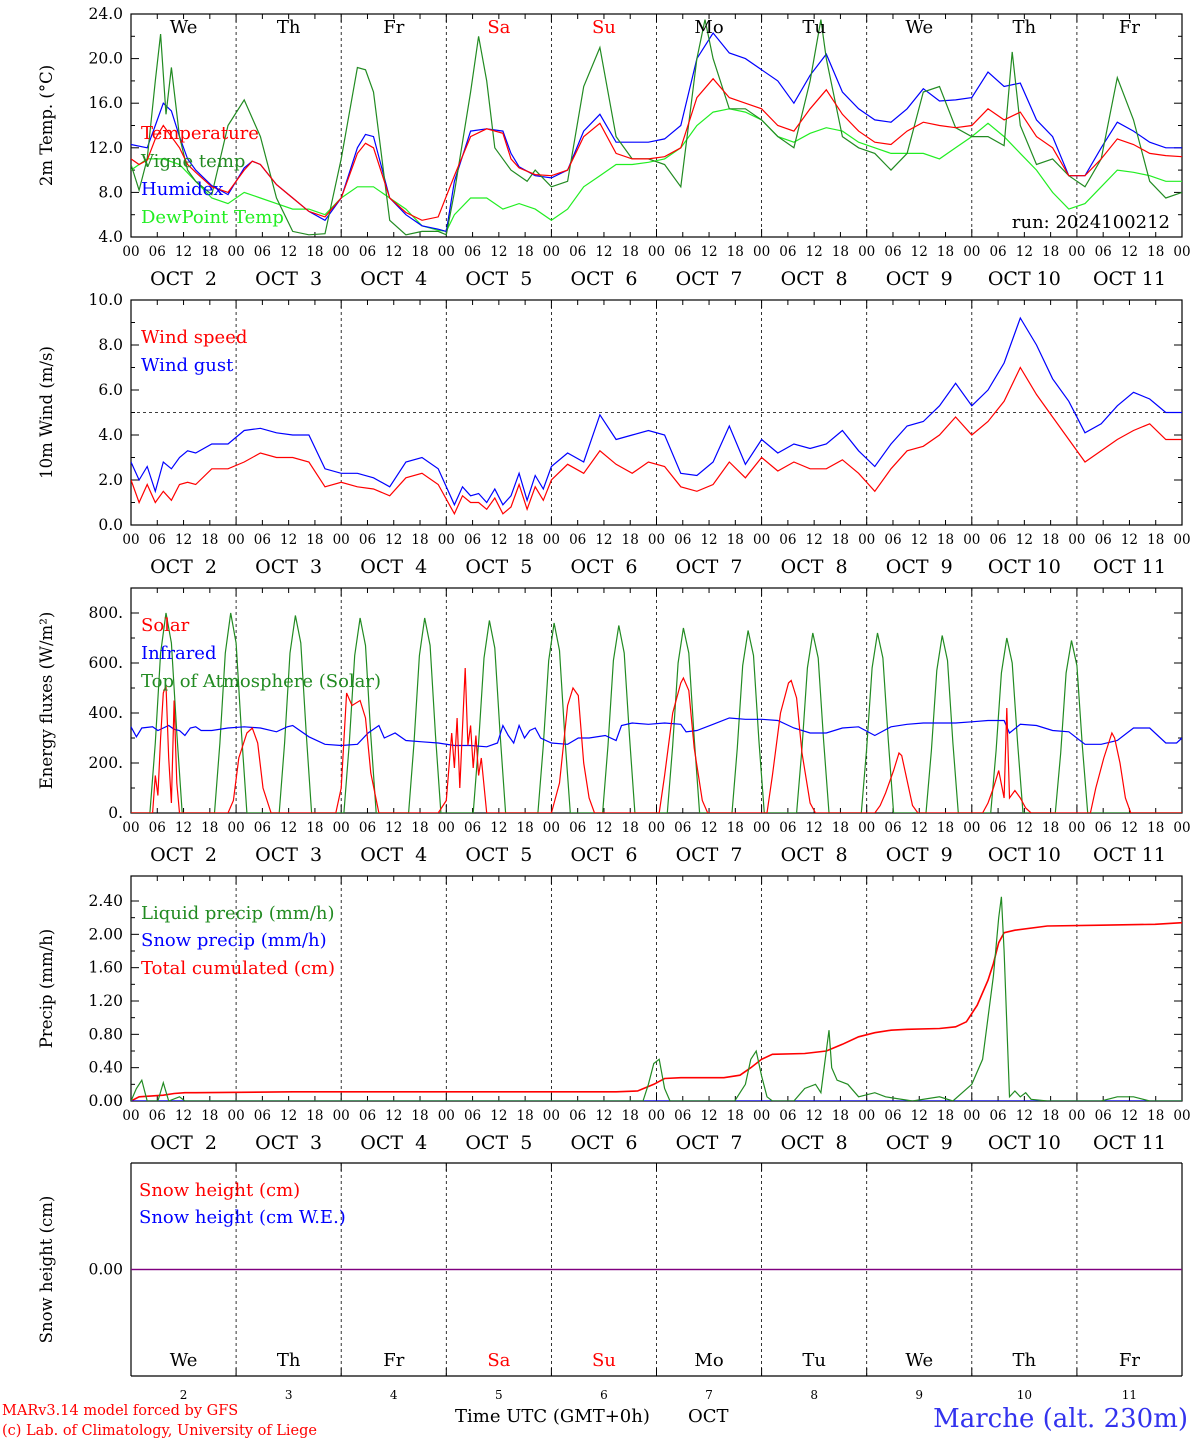 The image size is (1194, 1440). I want to click on day-number: 10, so click(1024, 1395).